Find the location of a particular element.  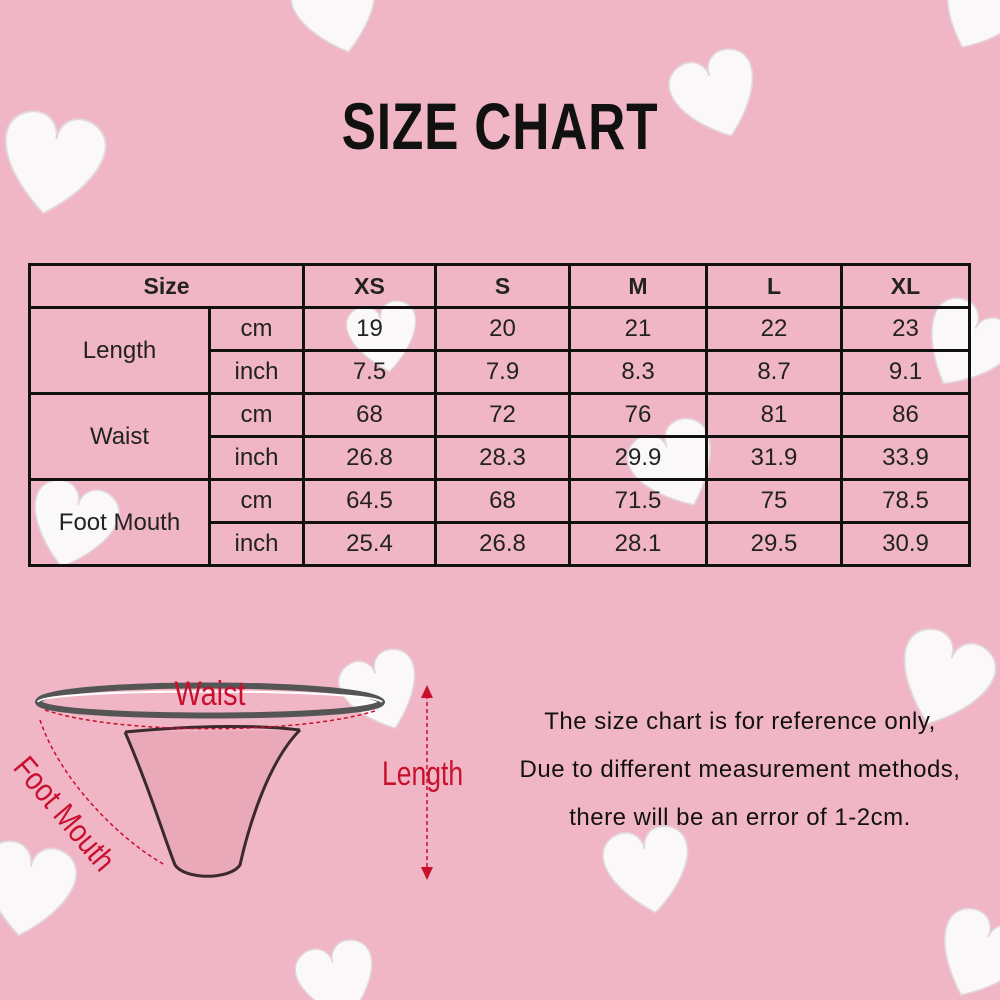

value-cell: 23 is located at coordinates (905, 329).